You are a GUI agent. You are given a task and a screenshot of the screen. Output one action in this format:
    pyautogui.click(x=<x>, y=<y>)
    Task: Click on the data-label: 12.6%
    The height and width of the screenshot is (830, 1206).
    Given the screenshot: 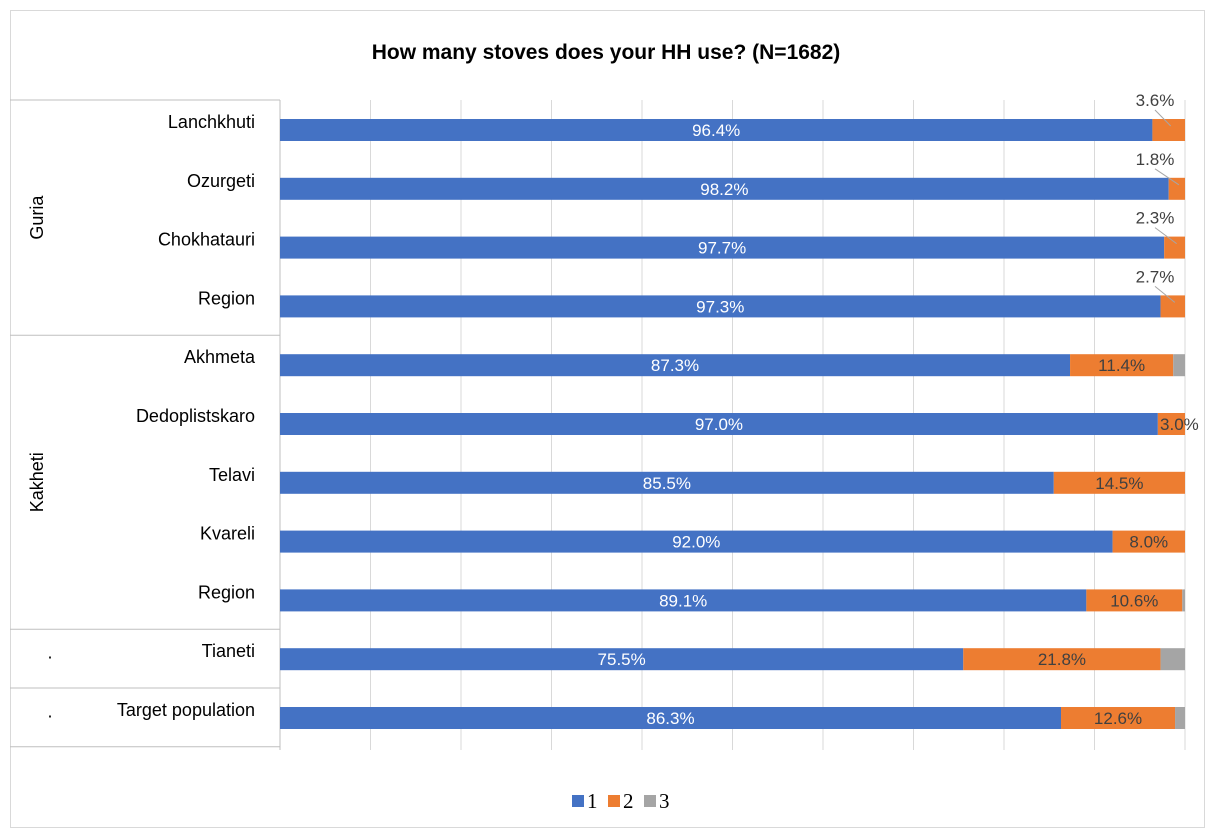 What is the action you would take?
    pyautogui.click(x=1118, y=718)
    